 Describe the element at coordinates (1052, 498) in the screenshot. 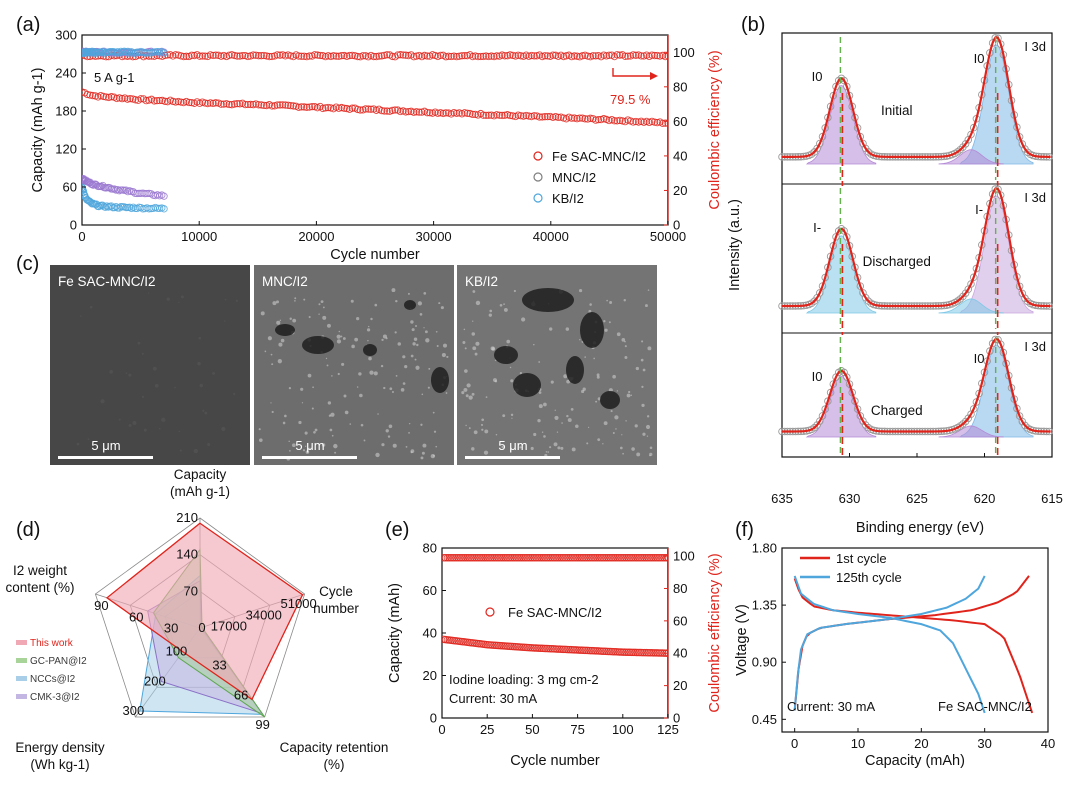

I see `panel-b-x-tick-label: 615` at that location.